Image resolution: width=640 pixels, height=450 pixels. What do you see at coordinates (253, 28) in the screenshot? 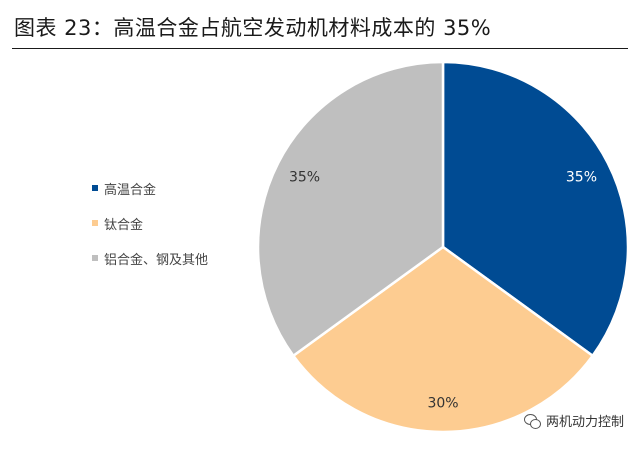
I see `chart-title: 图表 23：高温合金占航空发动机材料成本的 35%` at bounding box center [253, 28].